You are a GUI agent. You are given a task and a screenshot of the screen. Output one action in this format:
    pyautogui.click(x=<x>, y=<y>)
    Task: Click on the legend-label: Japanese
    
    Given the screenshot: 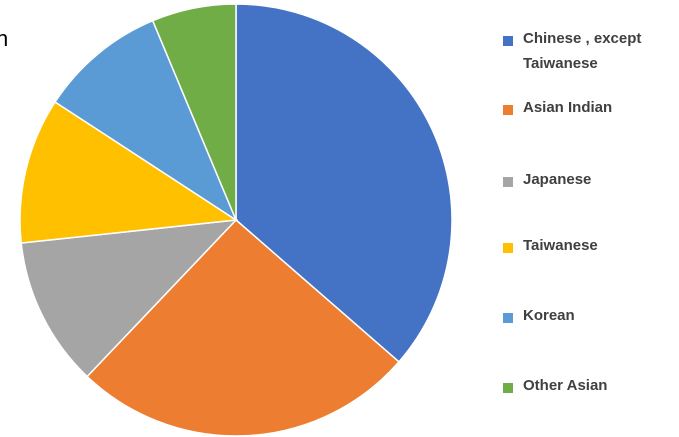 What is the action you would take?
    pyautogui.click(x=557, y=179)
    